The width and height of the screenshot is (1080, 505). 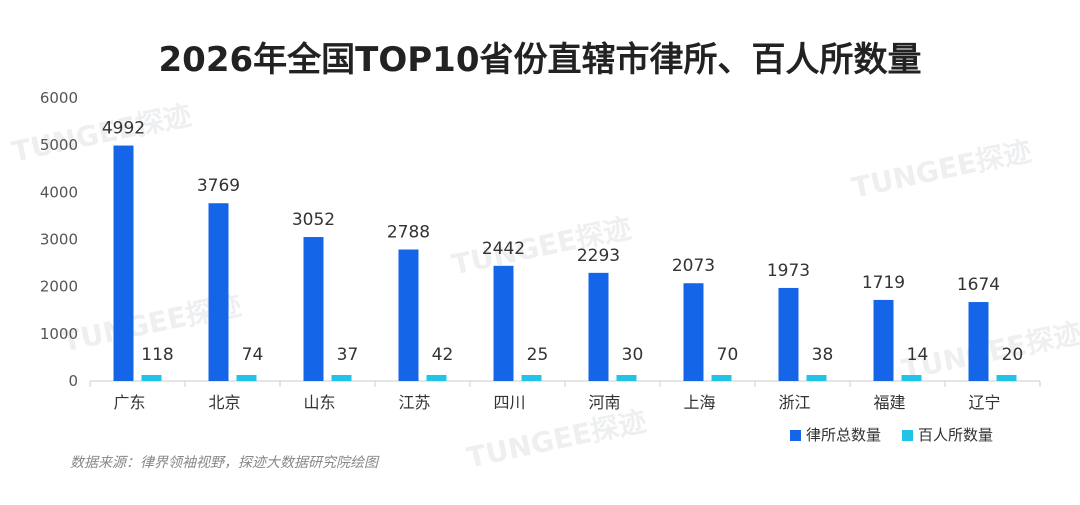 What do you see at coordinates (984, 402) in the screenshot?
I see `x-category-label: 辽宁` at bounding box center [984, 402].